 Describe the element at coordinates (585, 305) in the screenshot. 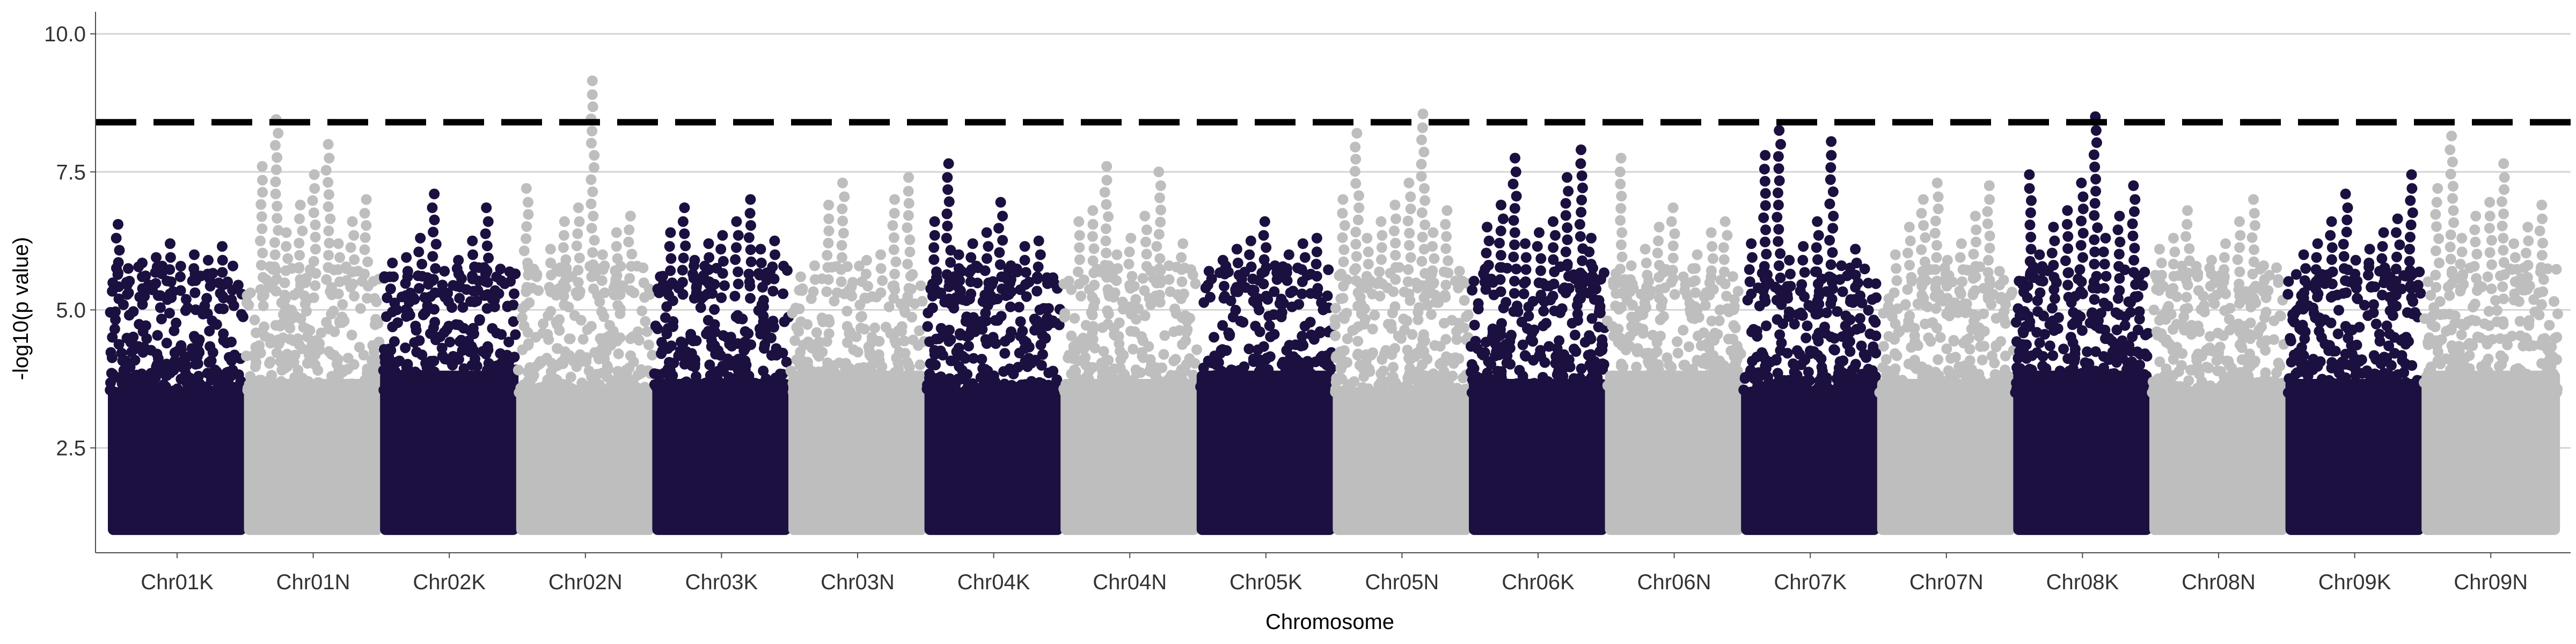

I see `chromosome-chr02n` at that location.